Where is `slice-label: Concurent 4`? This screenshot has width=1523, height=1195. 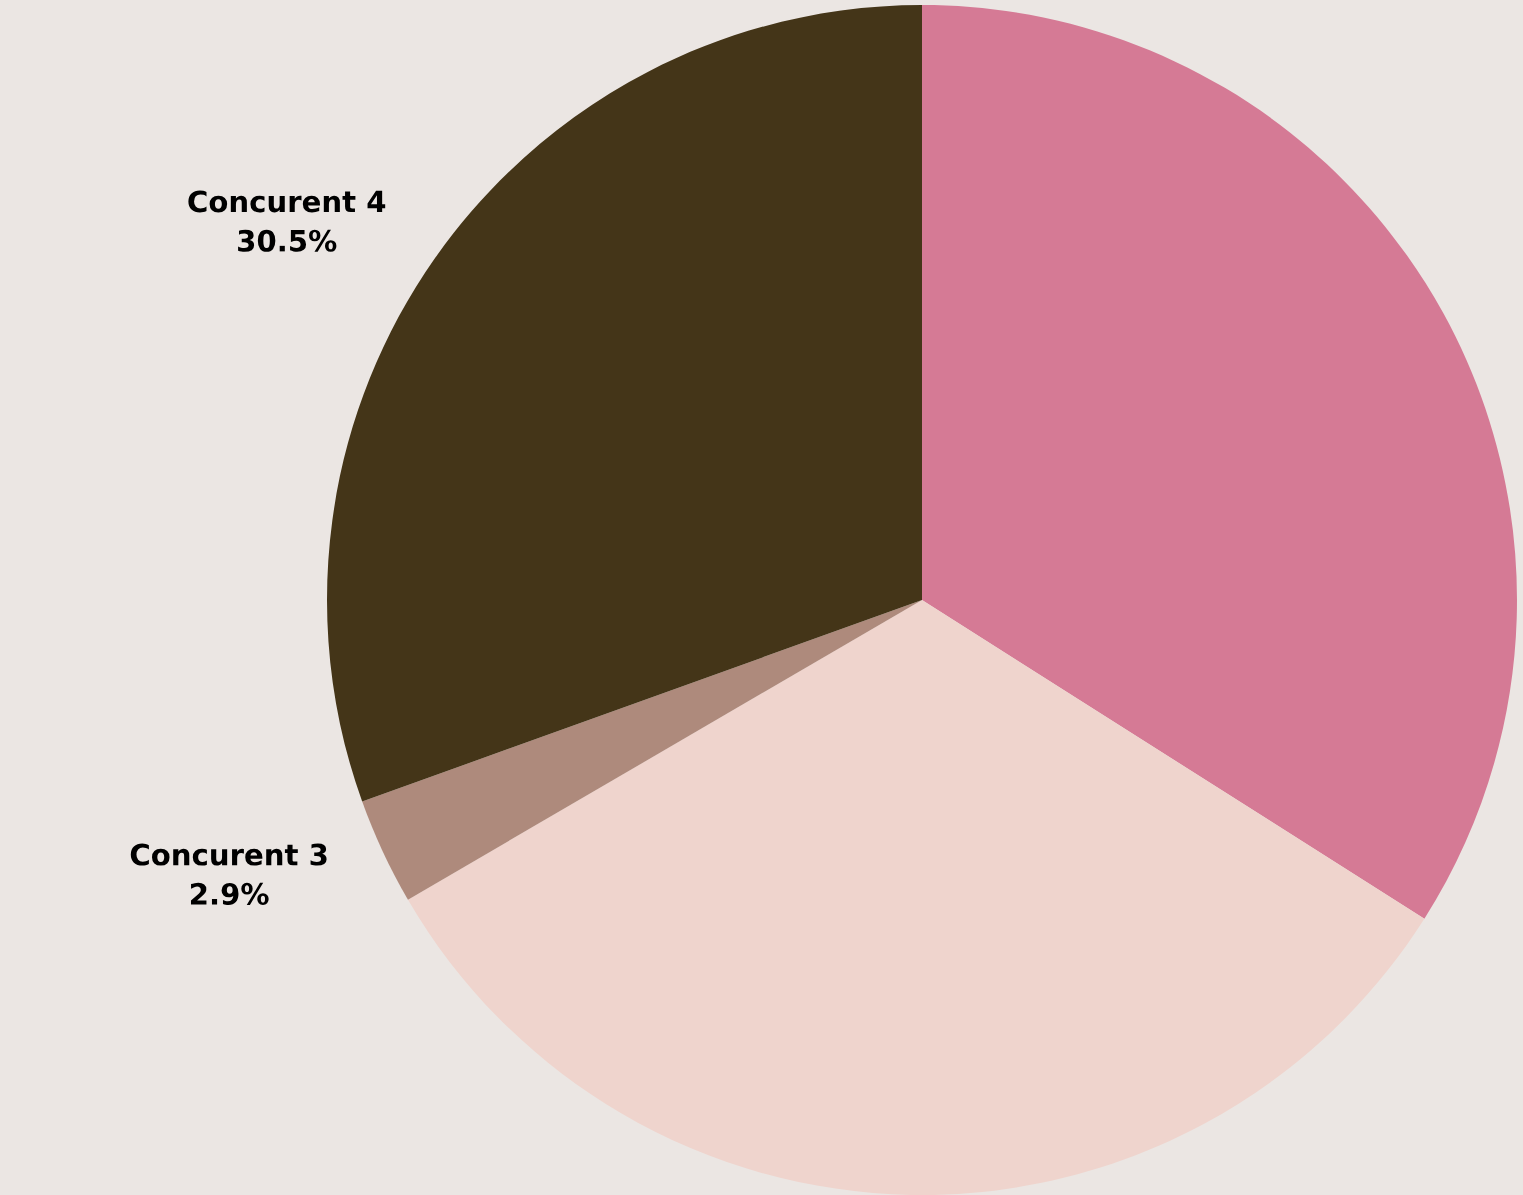 slice-label: Concurent 4 is located at coordinates (287, 201).